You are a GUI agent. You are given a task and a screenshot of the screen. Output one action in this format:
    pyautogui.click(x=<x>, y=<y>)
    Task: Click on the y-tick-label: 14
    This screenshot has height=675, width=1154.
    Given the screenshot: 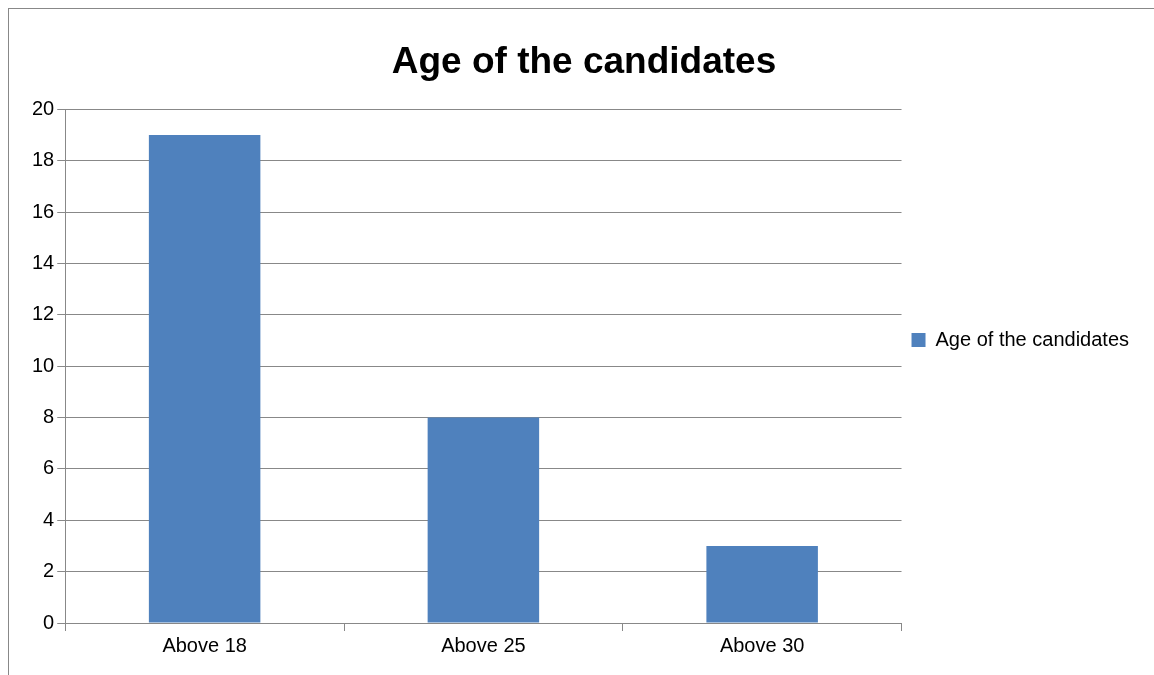 What is the action you would take?
    pyautogui.click(x=43, y=262)
    